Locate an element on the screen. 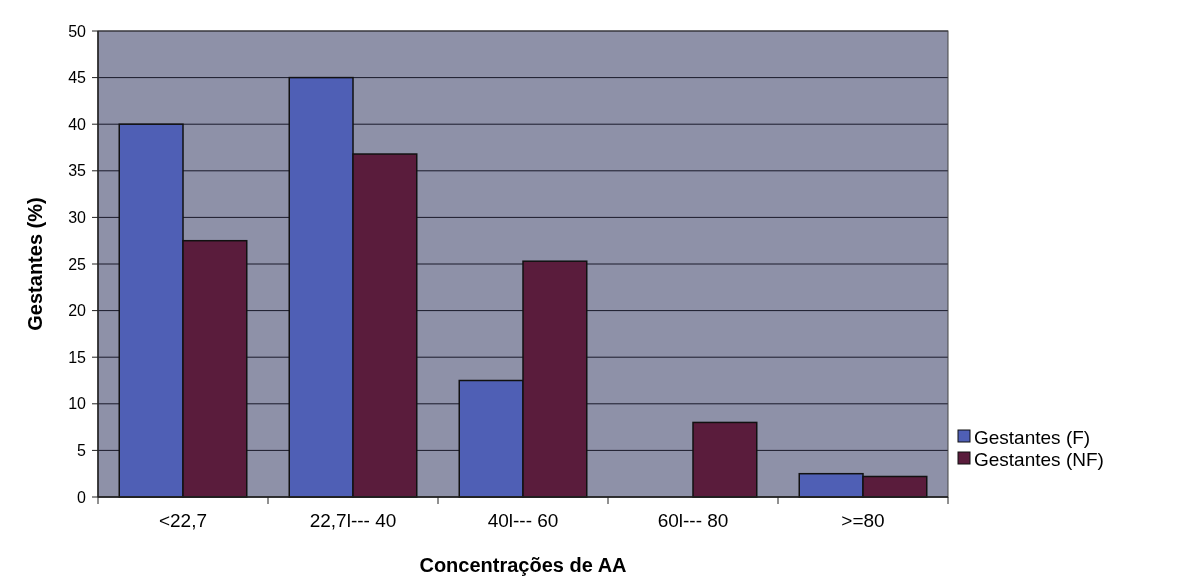 Image resolution: width=1191 pixels, height=582 pixels. x-tick-label: 60l--- 80 is located at coordinates (693, 520).